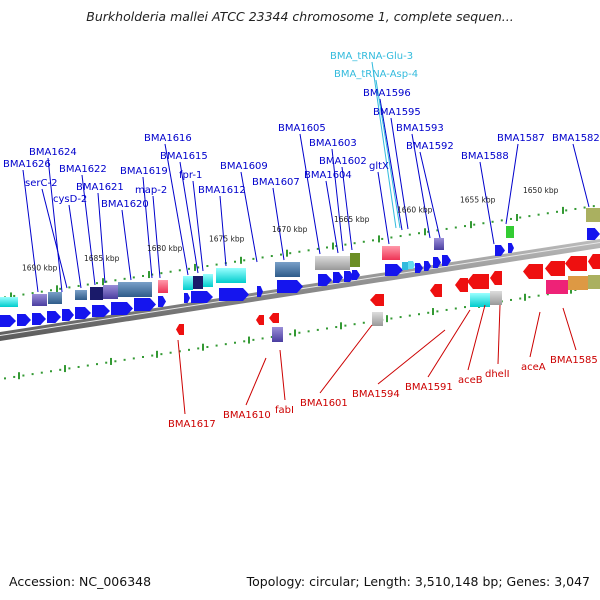 Image resolution: width=600 pixels, height=600 pixels. What do you see at coordinates (227, 239) in the screenshot?
I see `scale-label: 1675 kbp` at bounding box center [227, 239].